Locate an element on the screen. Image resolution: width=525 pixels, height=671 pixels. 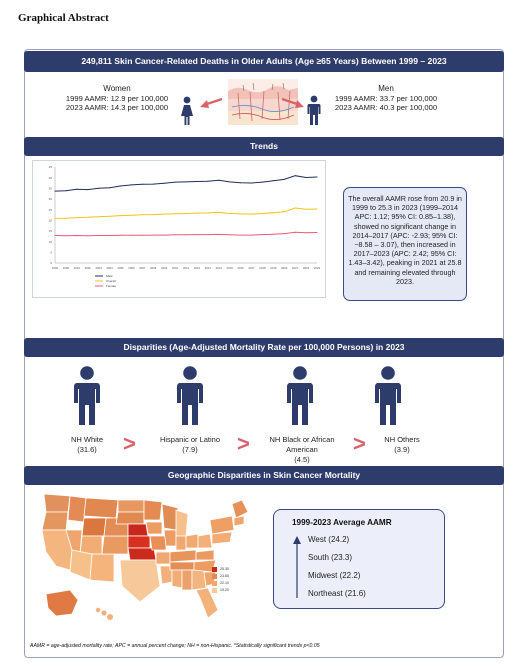
nh-others-person-icon is located at coordinates (388, 395).